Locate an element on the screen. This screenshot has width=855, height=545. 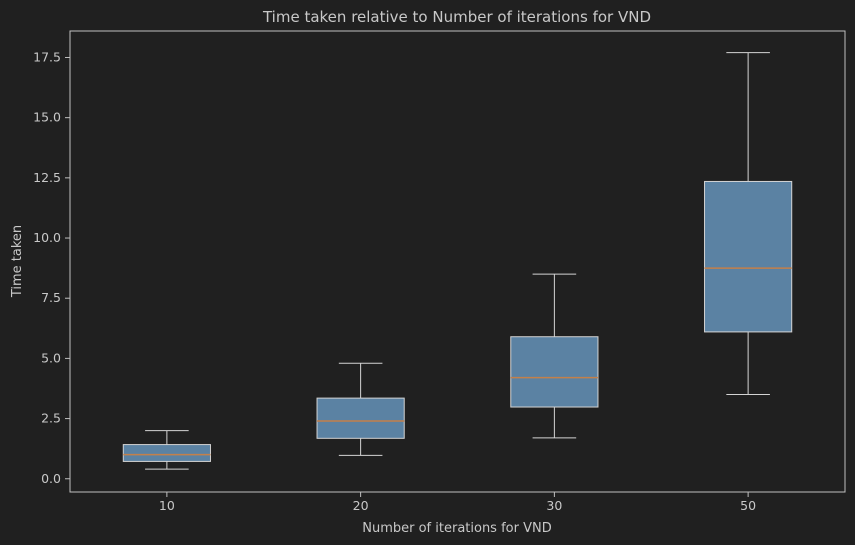
y-tick-label-2: 5.0 is located at coordinates (51, 357).